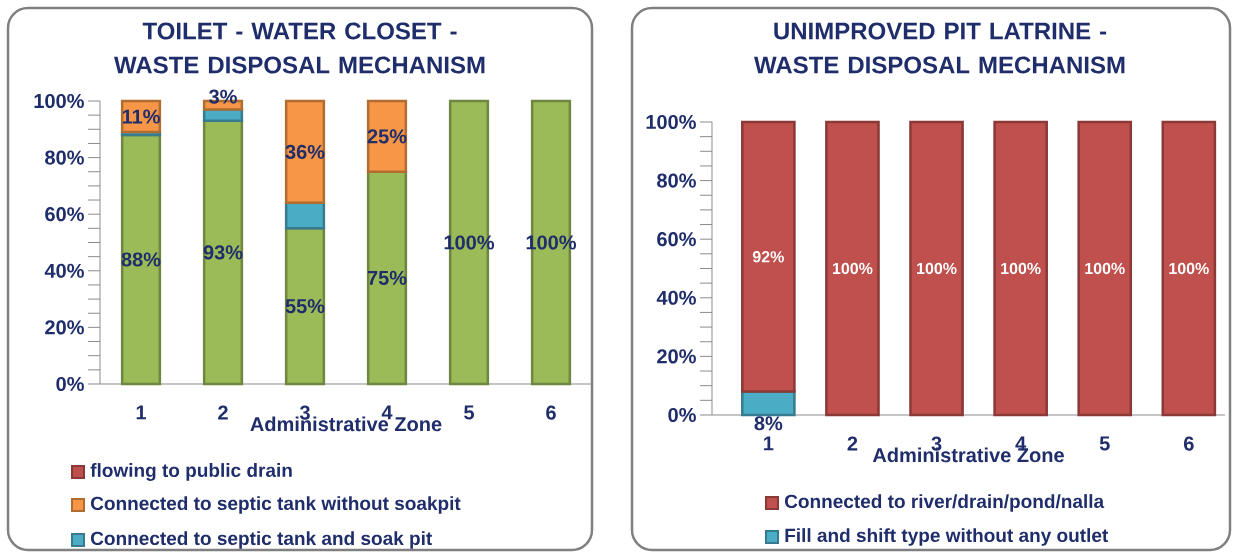 This screenshot has height=556, width=1235. I want to click on data-label: 93%, so click(223, 252).